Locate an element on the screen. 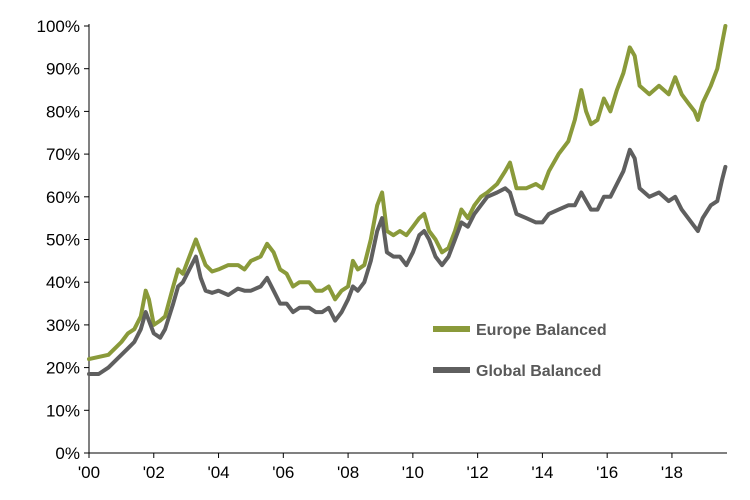 The height and width of the screenshot is (500, 750). y-axis-ticks: 0% 10% 20% 30% 40% 50% 60% 70% 80% 90% 100% is located at coordinates (63, 240).